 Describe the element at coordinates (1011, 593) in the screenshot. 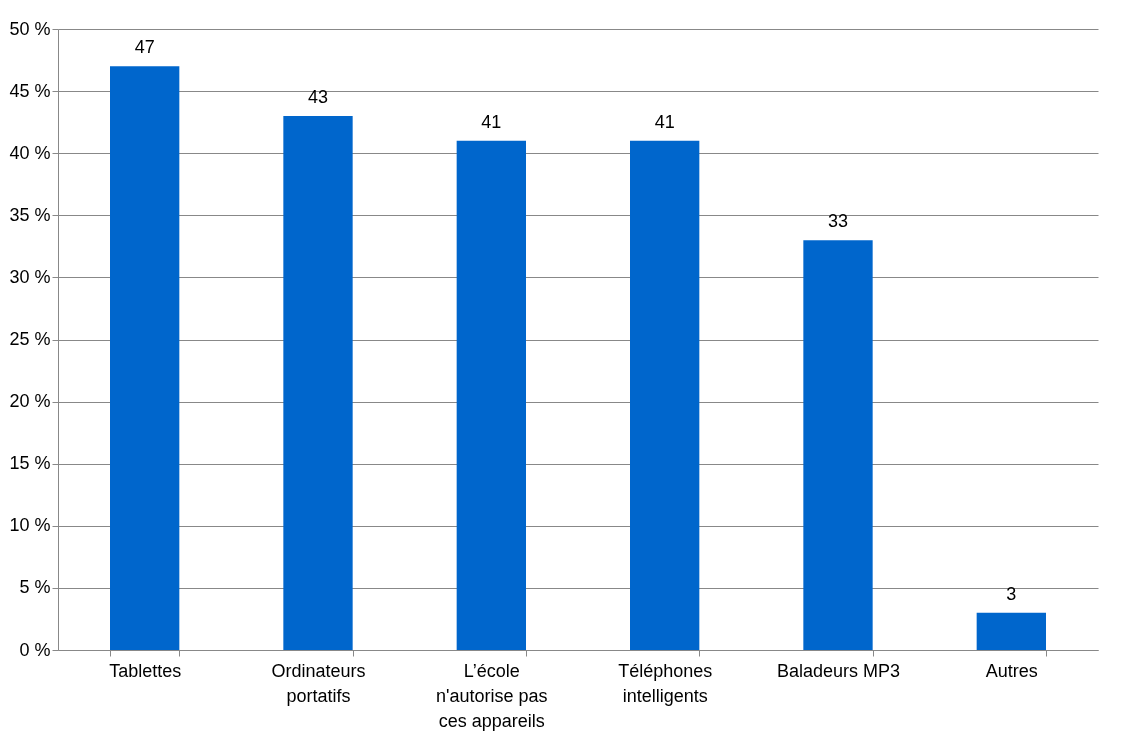

I see `data-label: 3` at that location.